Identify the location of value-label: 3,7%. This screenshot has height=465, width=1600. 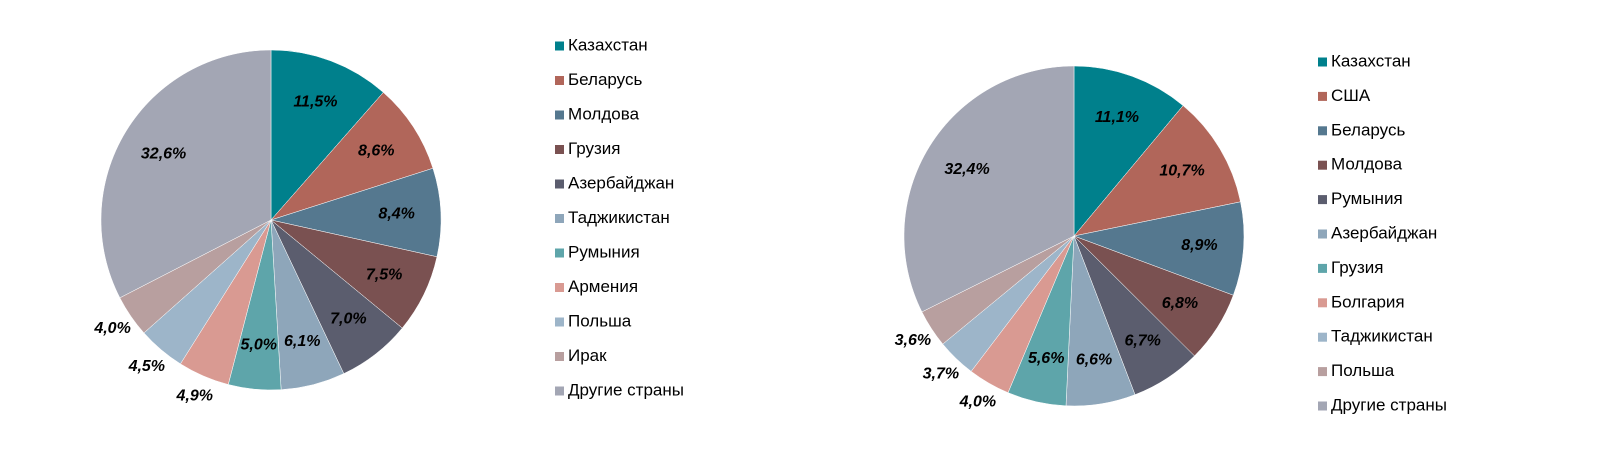
(941, 374).